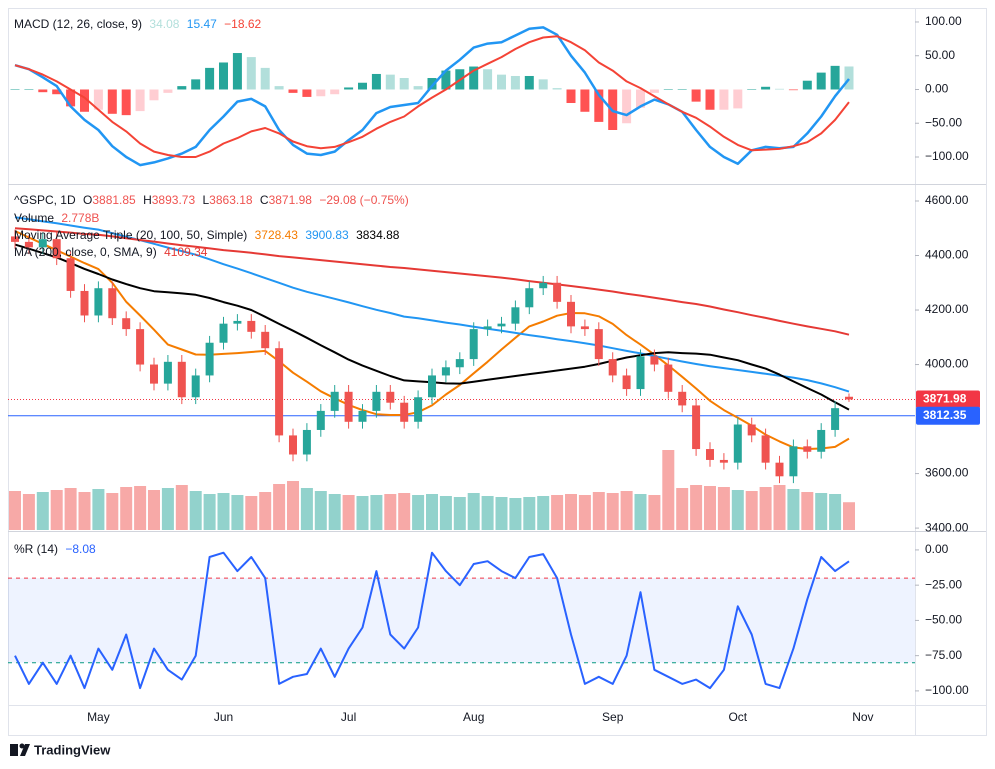 This screenshot has height=769, width=995. I want to click on legend-value: 15.47, so click(201, 24).